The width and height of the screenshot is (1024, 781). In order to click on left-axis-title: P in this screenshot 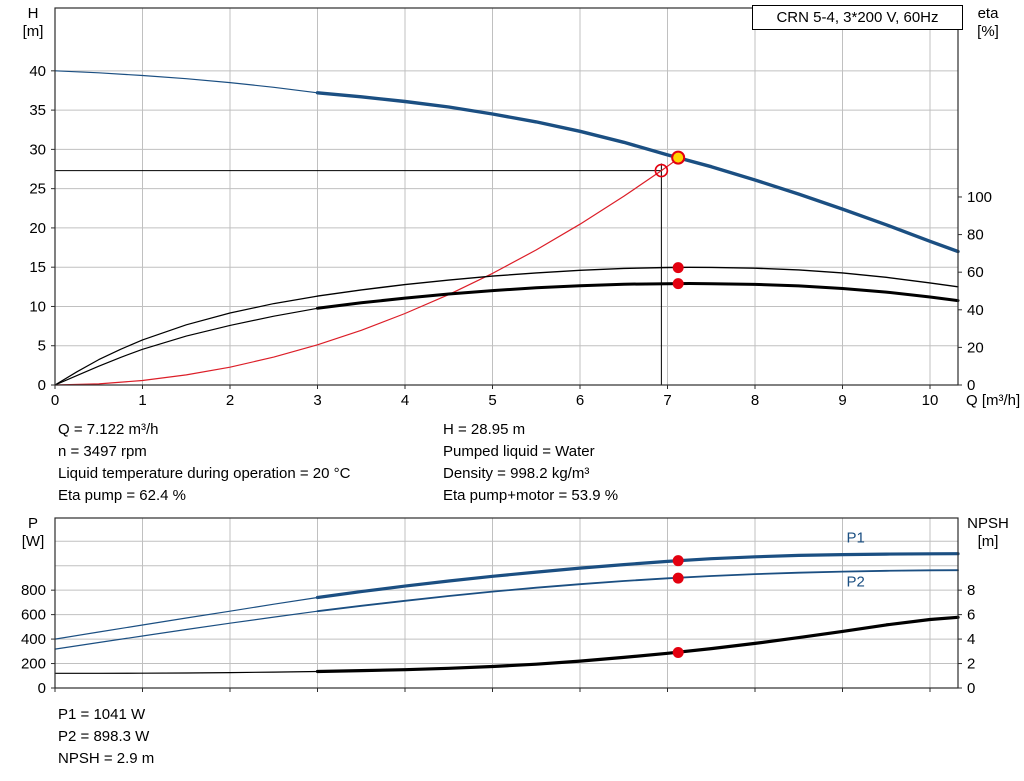, I will do `click(33, 523)`.